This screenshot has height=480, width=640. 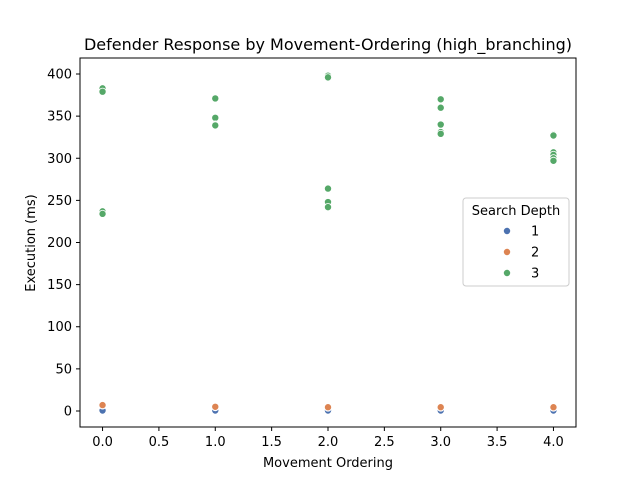 I want to click on y-tick-label: 0, so click(x=68, y=411).